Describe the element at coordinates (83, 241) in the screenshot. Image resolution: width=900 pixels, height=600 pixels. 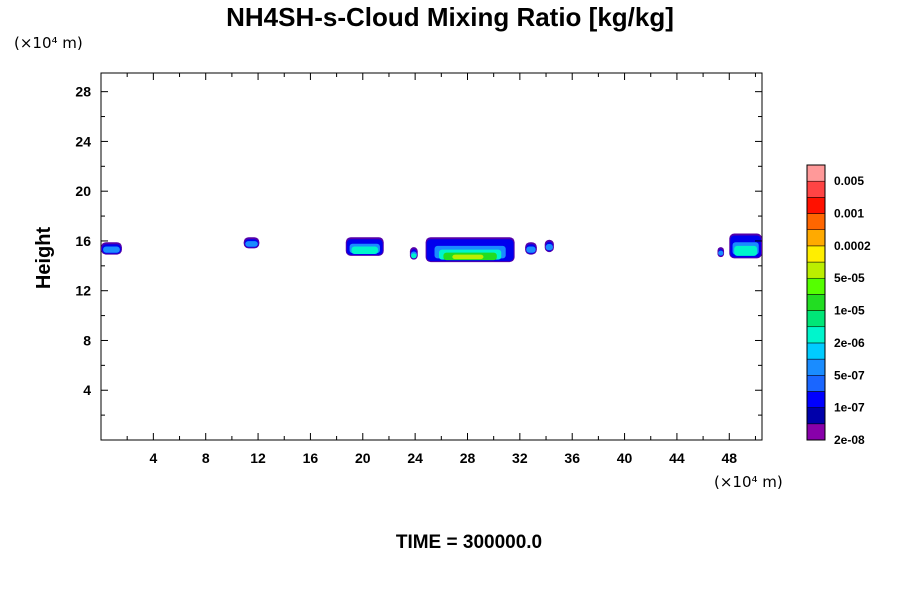
I see `y-tick-label: 16` at that location.